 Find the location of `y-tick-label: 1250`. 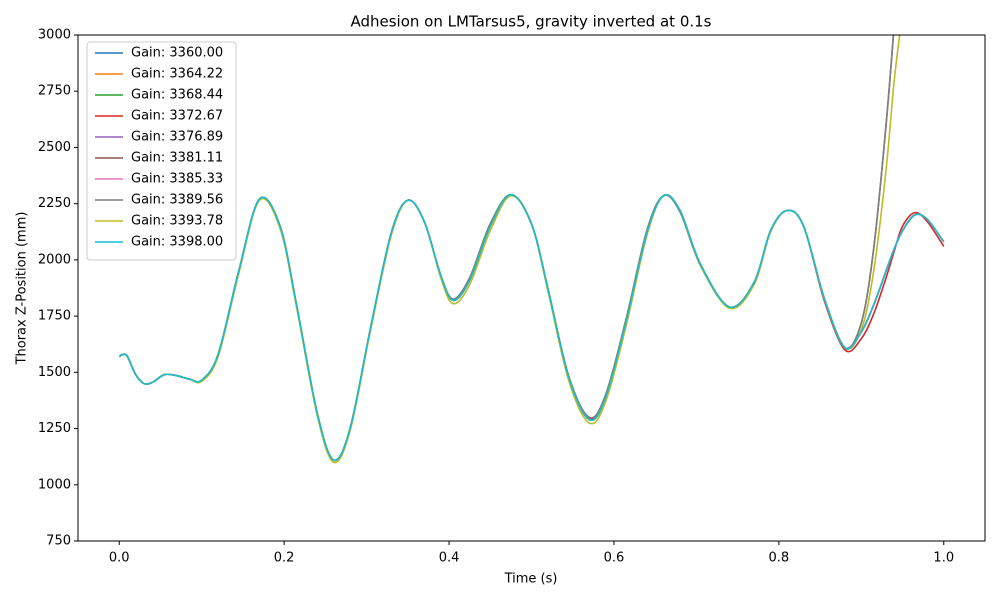

y-tick-label: 1250 is located at coordinates (54, 428).